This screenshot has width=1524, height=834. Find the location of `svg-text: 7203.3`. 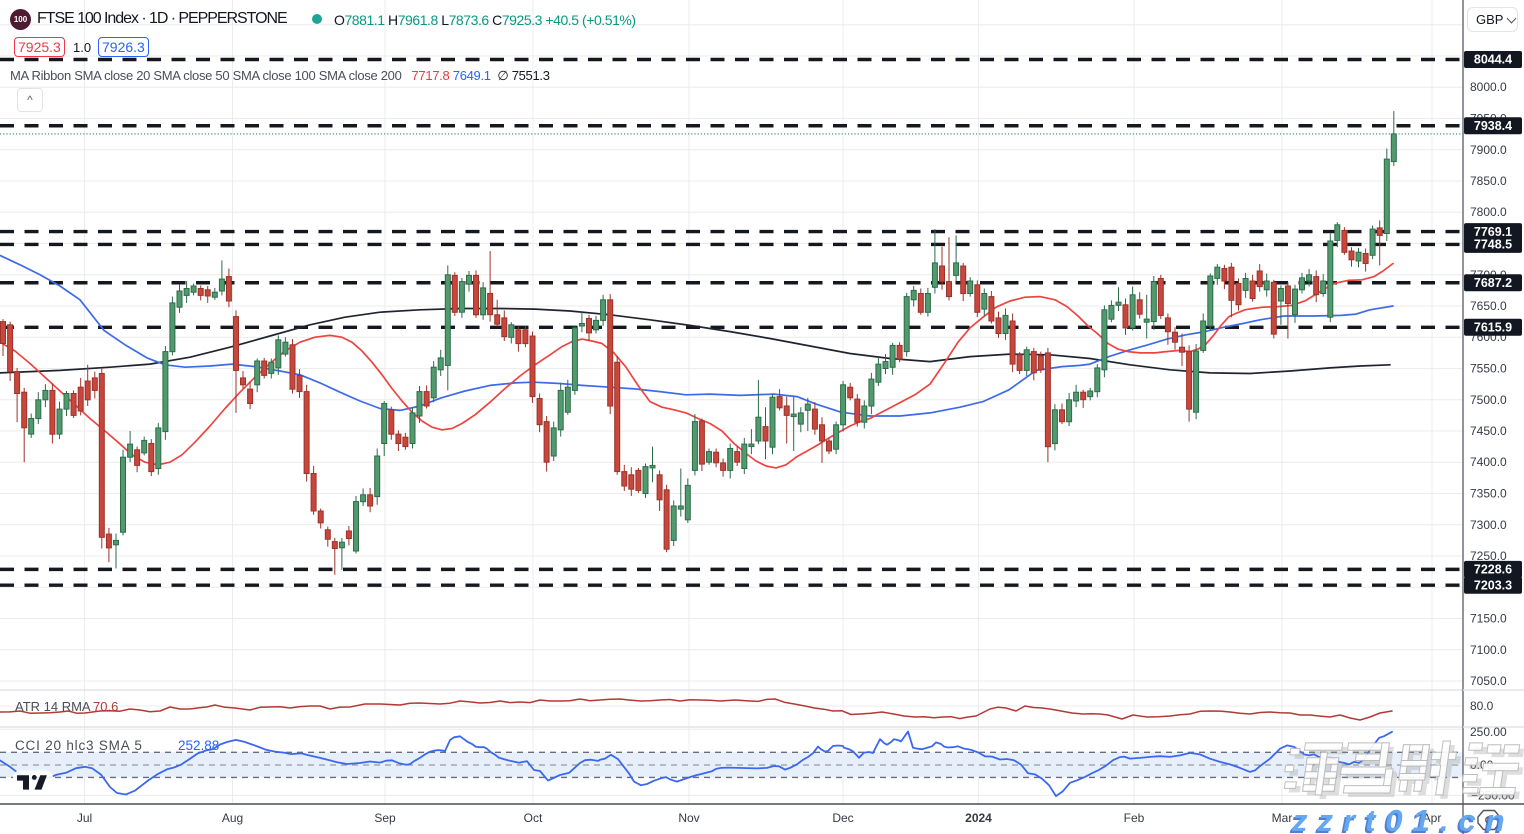

svg-text: 7203.3 is located at coordinates (1493, 585).